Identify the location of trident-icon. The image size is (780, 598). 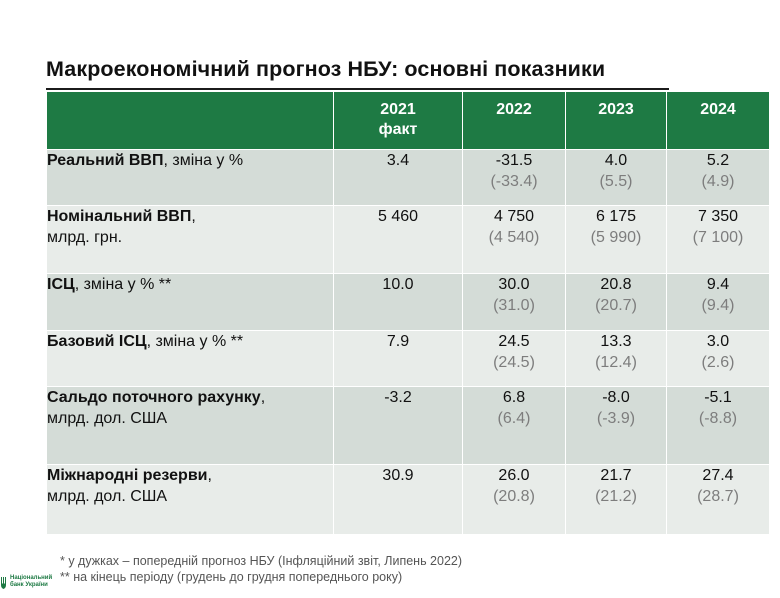
(3, 583).